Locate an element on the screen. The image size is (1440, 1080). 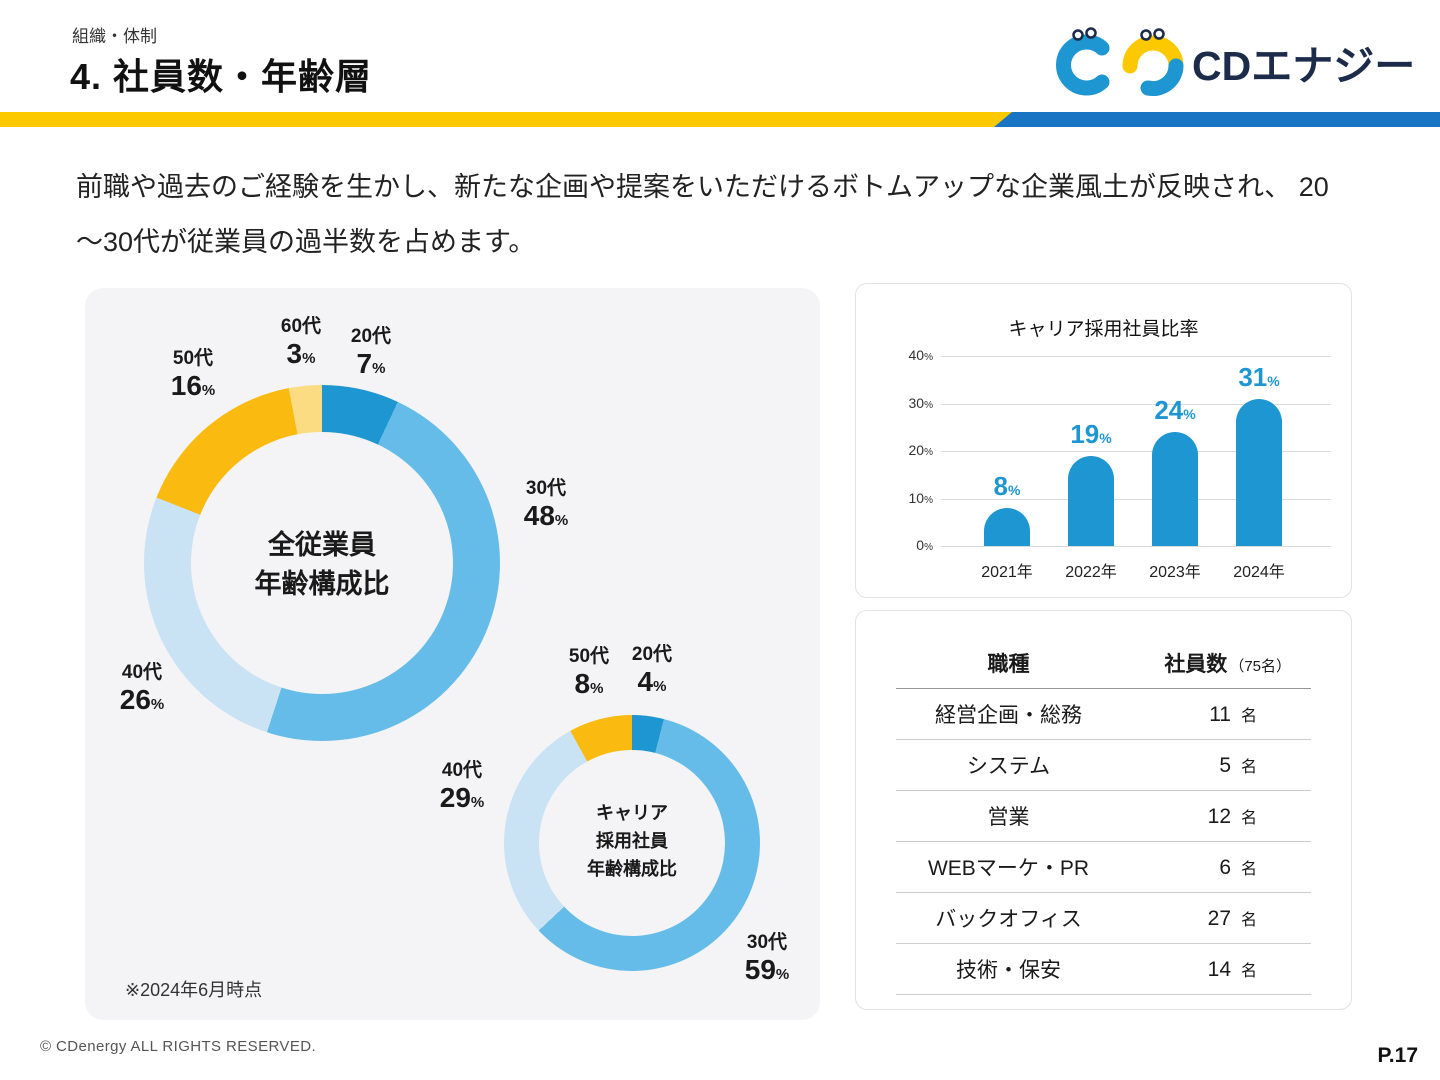
logo-d-glyph is located at coordinates (1153, 62).